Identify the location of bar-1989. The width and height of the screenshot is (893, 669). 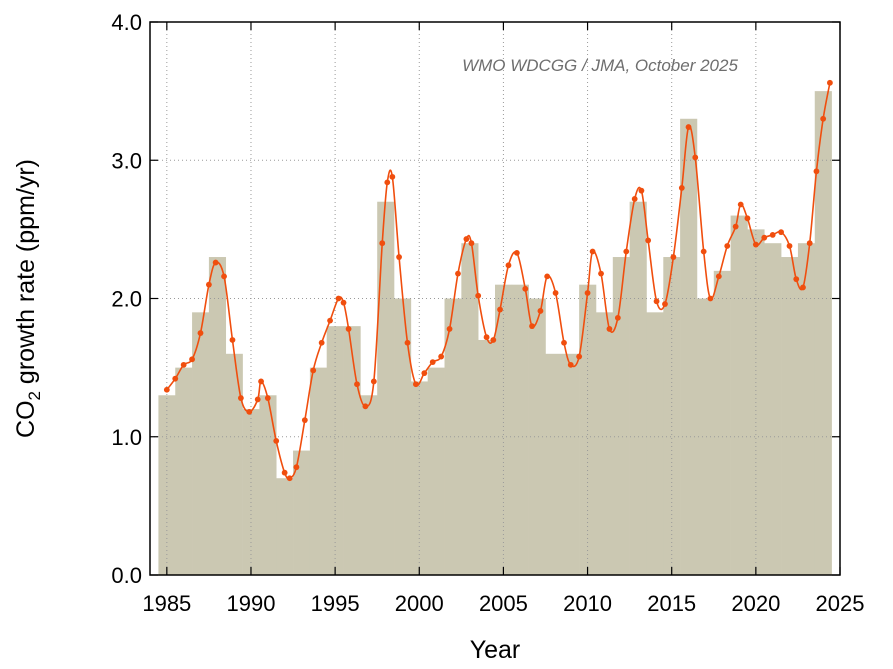
(234, 464).